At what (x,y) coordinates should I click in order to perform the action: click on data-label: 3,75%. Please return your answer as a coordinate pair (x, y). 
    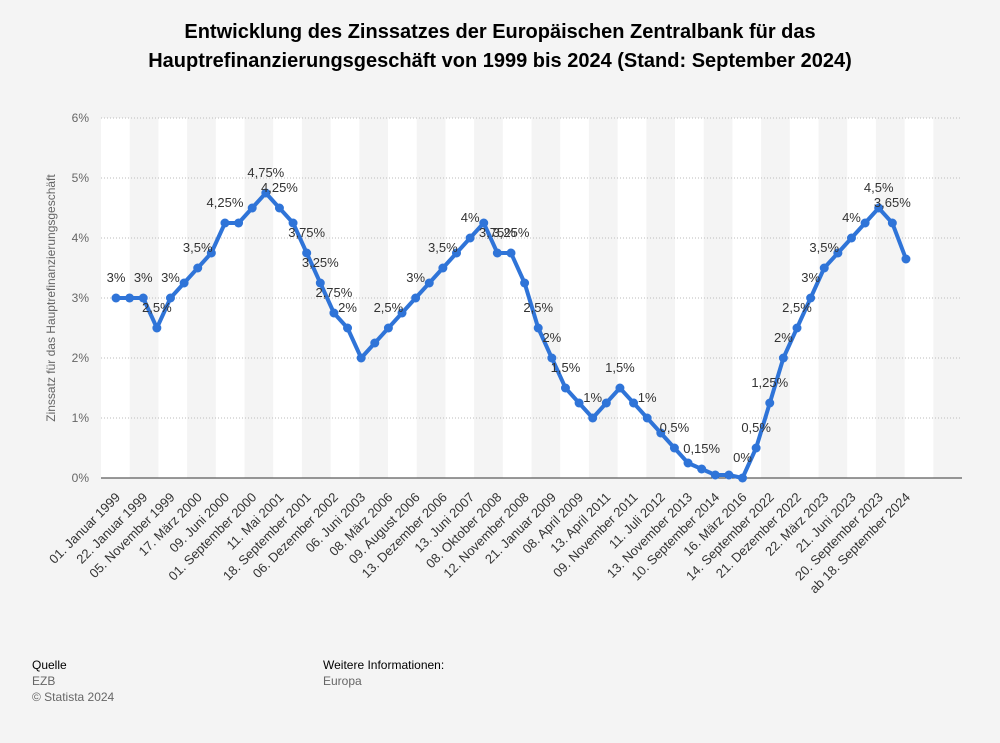
    Looking at the image, I should click on (306, 232).